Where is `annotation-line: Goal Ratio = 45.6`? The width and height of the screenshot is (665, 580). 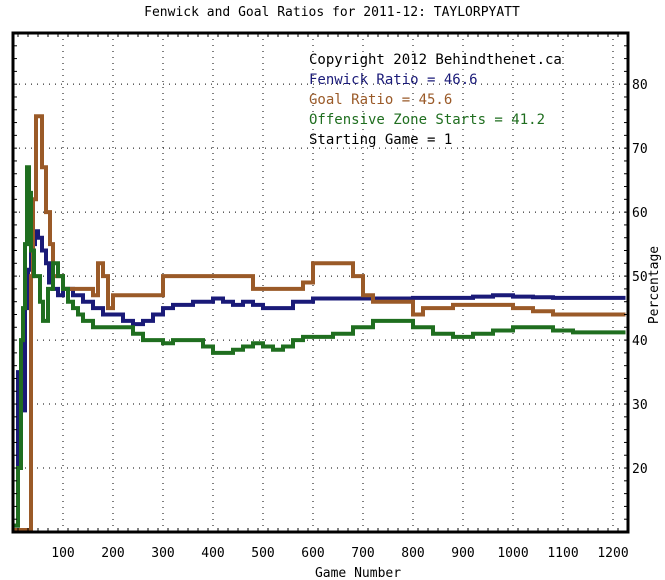
annotation-line: Goal Ratio = 45.6 is located at coordinates (380, 100).